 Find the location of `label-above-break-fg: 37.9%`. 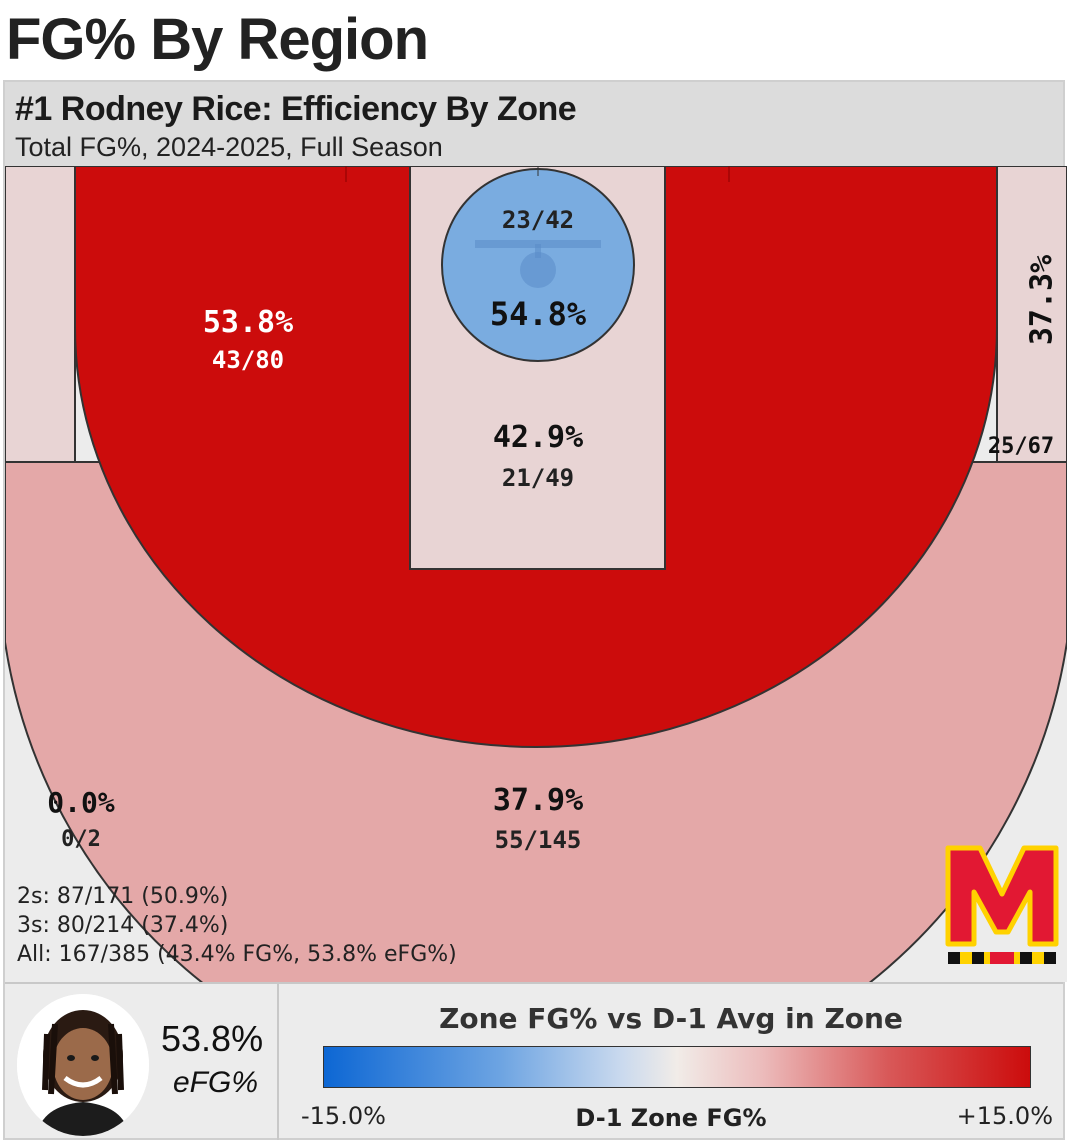

label-above-break-fg: 37.9% is located at coordinates (538, 800).